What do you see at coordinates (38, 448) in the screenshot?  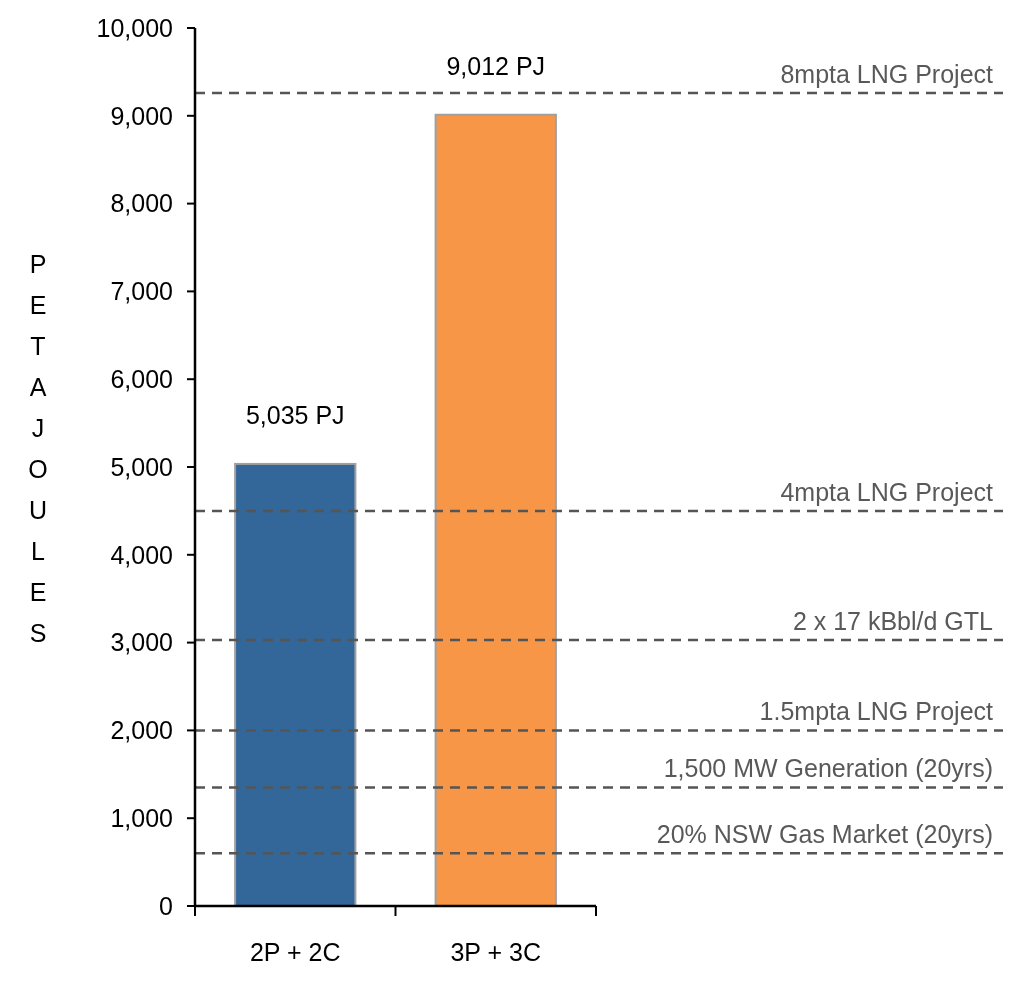 I see `text: PETAJOULES` at bounding box center [38, 448].